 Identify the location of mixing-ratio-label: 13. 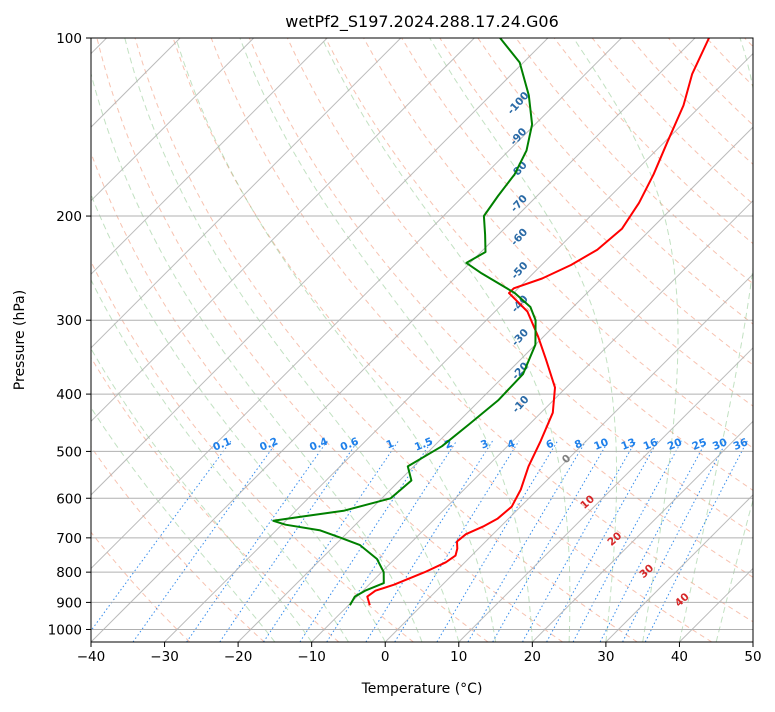
(628, 444).